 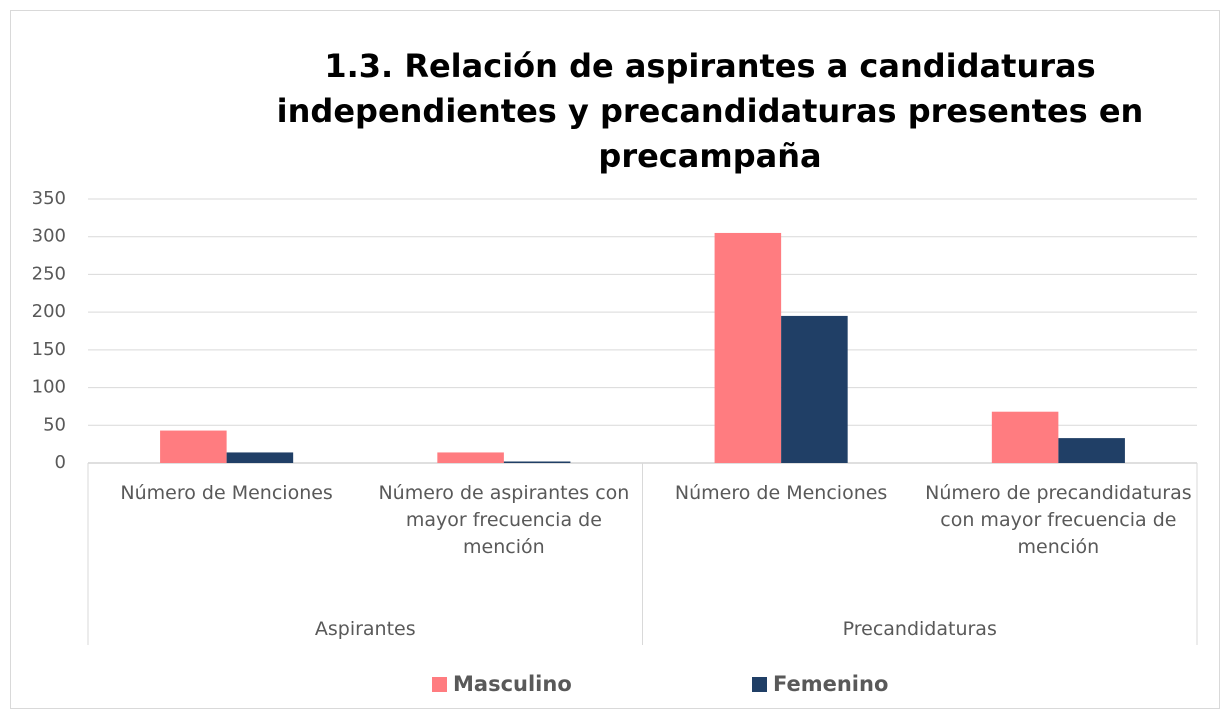 I want to click on y-tick-label: 150, so click(x=49, y=349).